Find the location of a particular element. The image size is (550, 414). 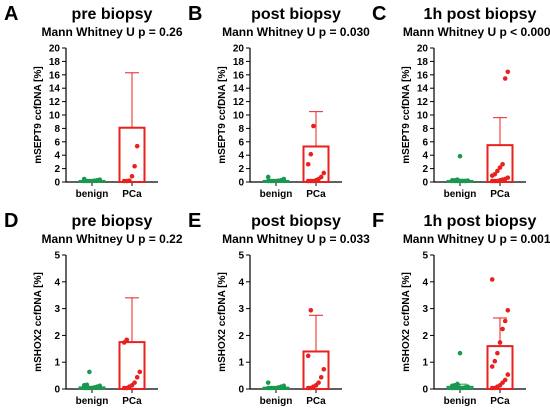

panel-subtitle: Mann Whitney U p = 0.030 is located at coordinates (296, 32).